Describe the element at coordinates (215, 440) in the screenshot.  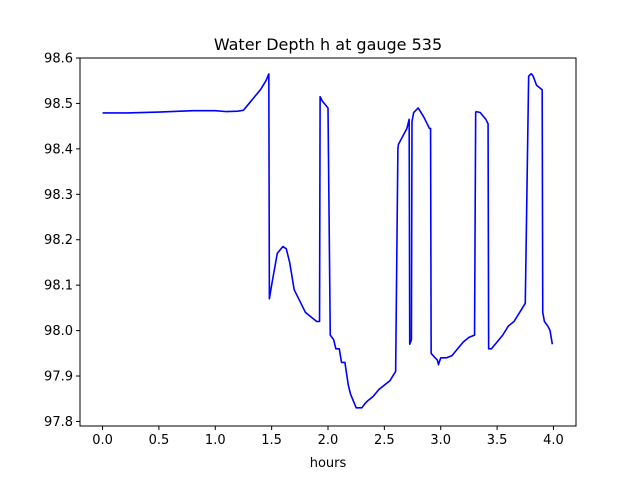
I see `x-tick-label: 1.0` at that location.